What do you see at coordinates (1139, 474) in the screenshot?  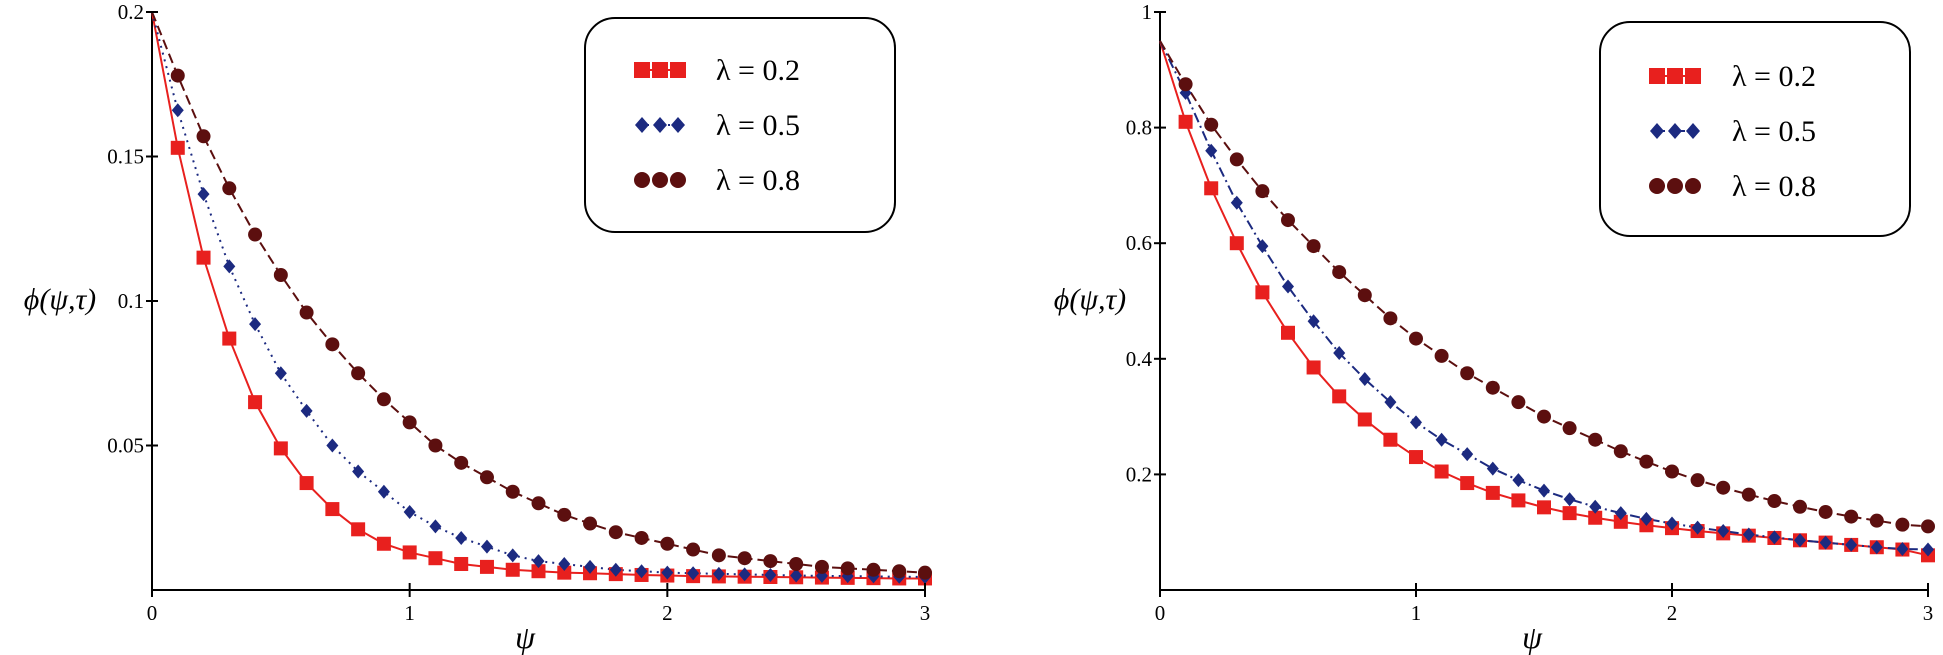 I see `y-tick-label: 0.2` at bounding box center [1139, 474].